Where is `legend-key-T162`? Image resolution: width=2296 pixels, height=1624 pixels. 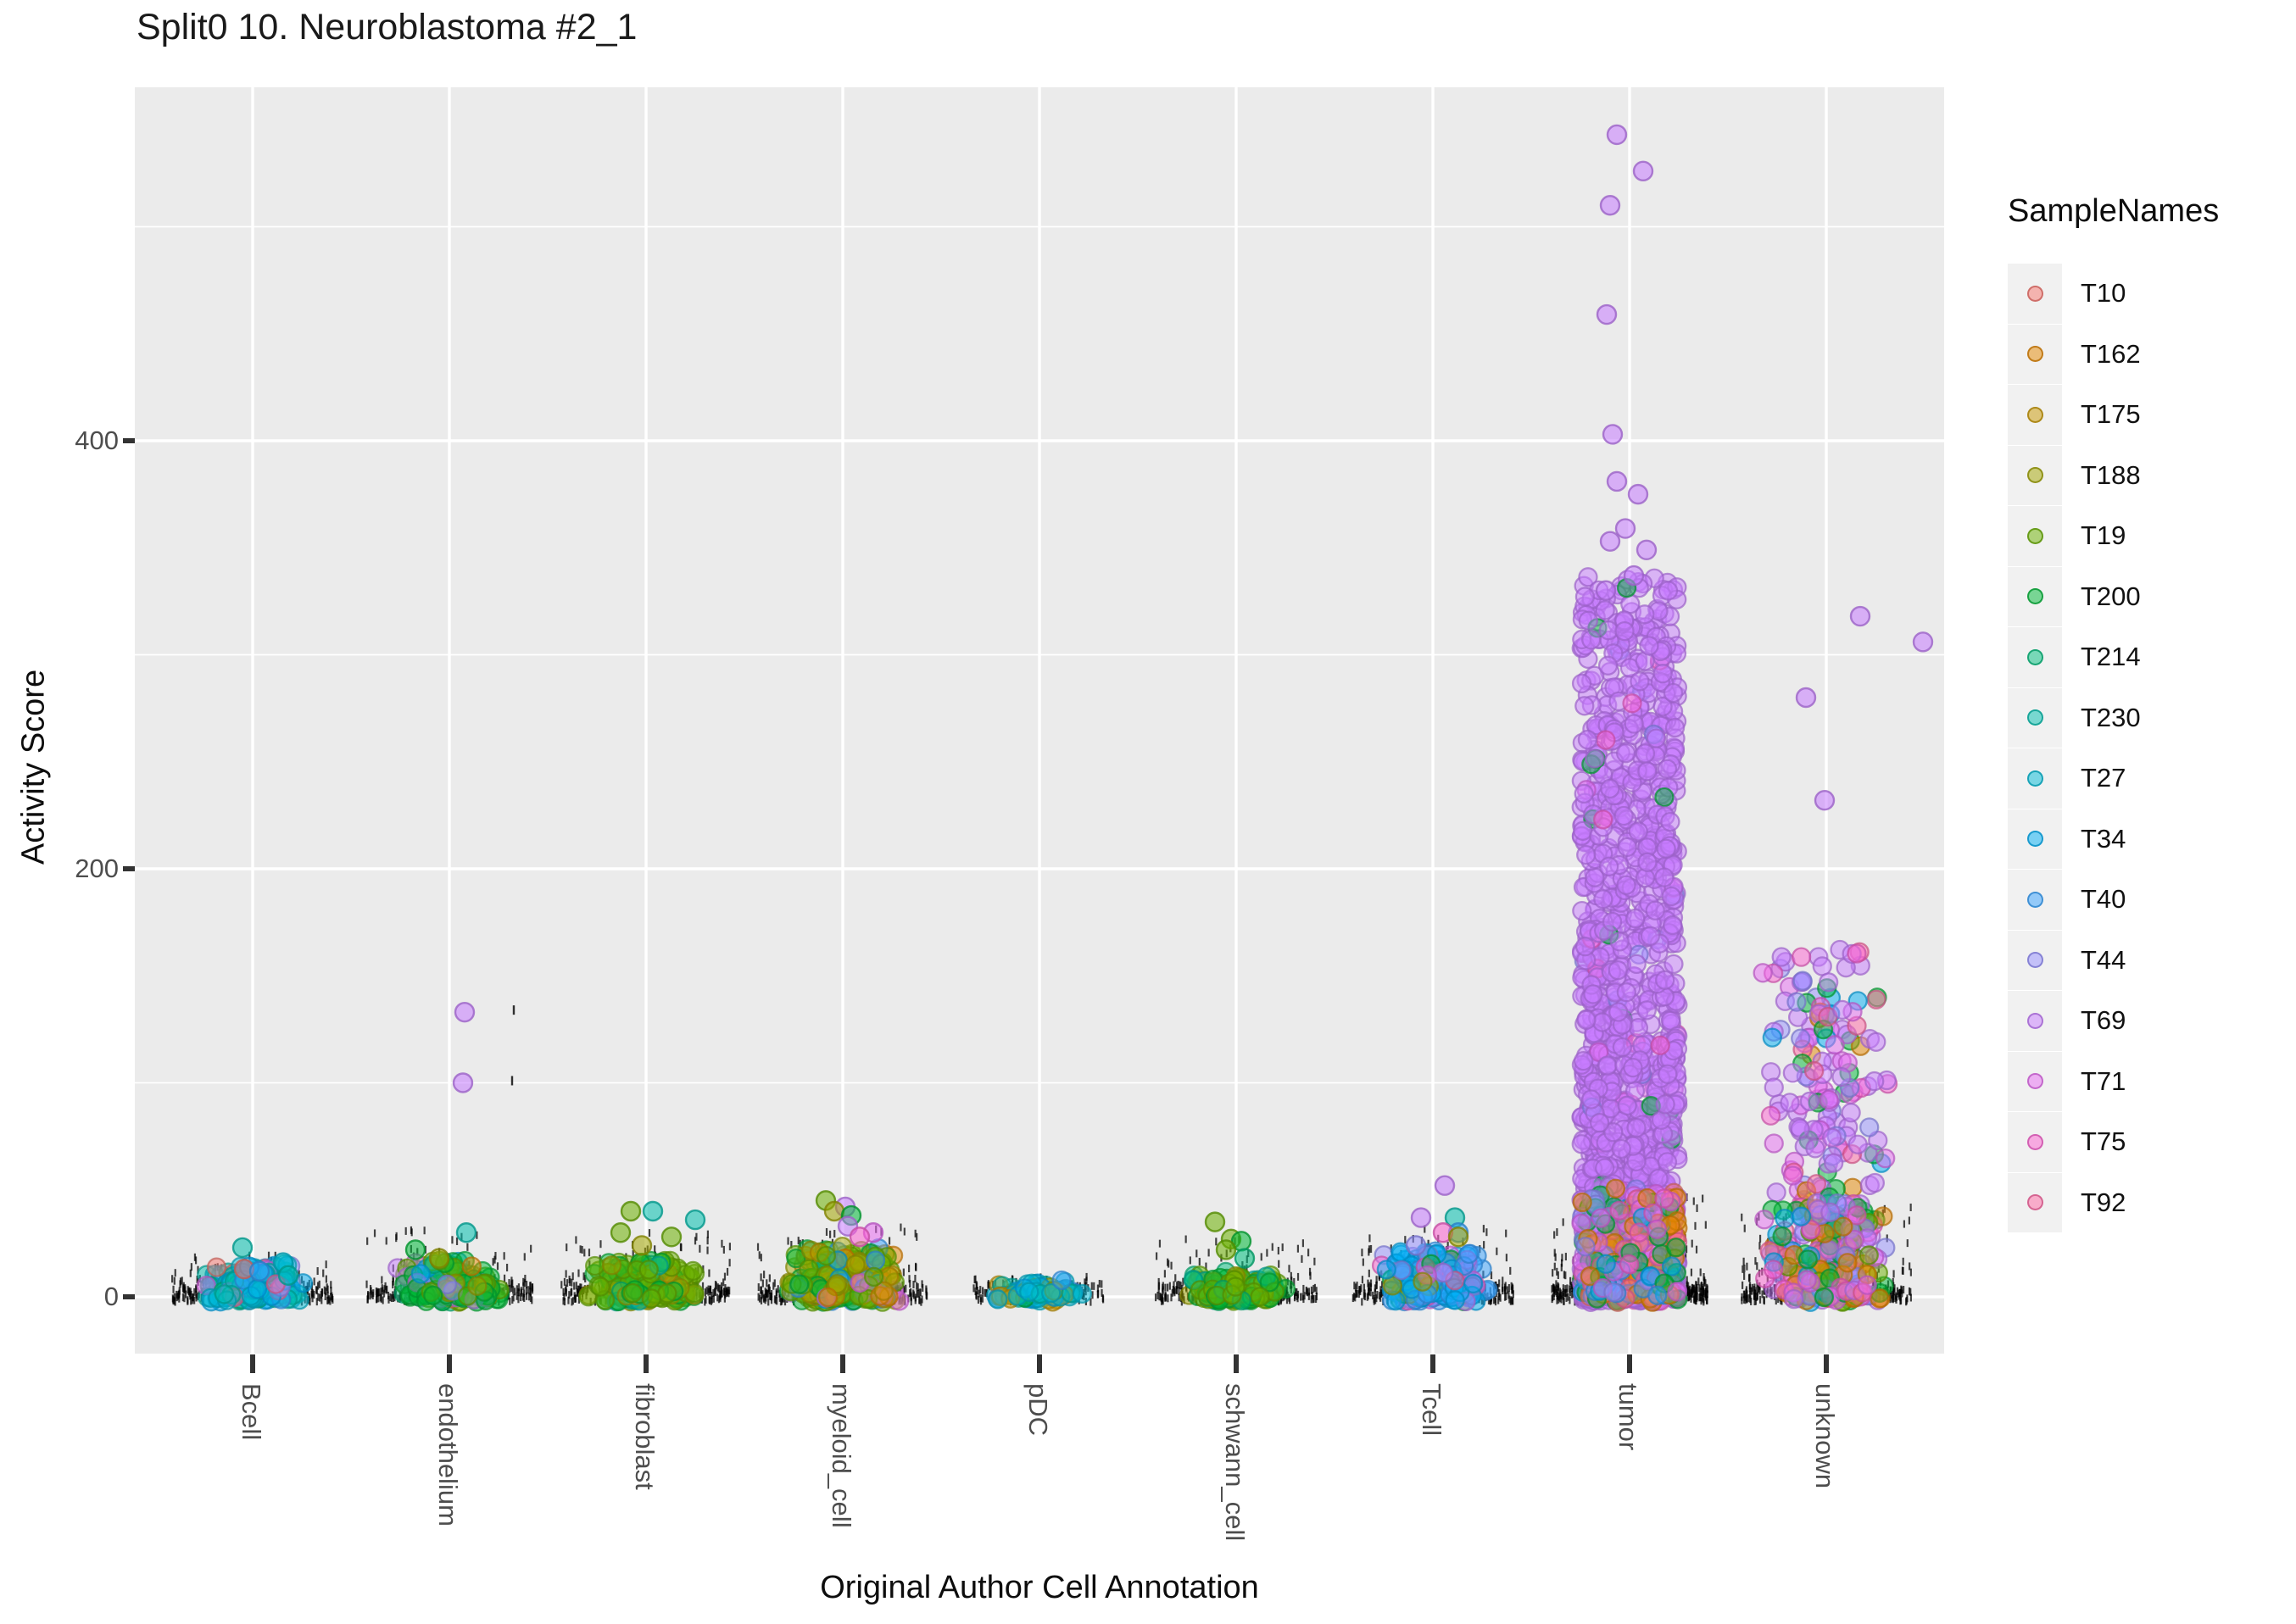
legend-key-T162 is located at coordinates (2035, 354).